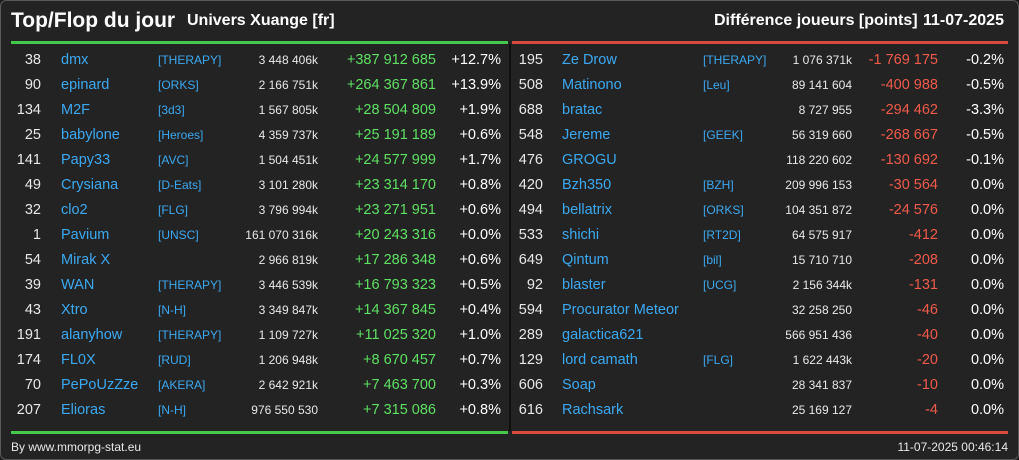  I want to click on player-link: Mirak X, so click(86, 260).